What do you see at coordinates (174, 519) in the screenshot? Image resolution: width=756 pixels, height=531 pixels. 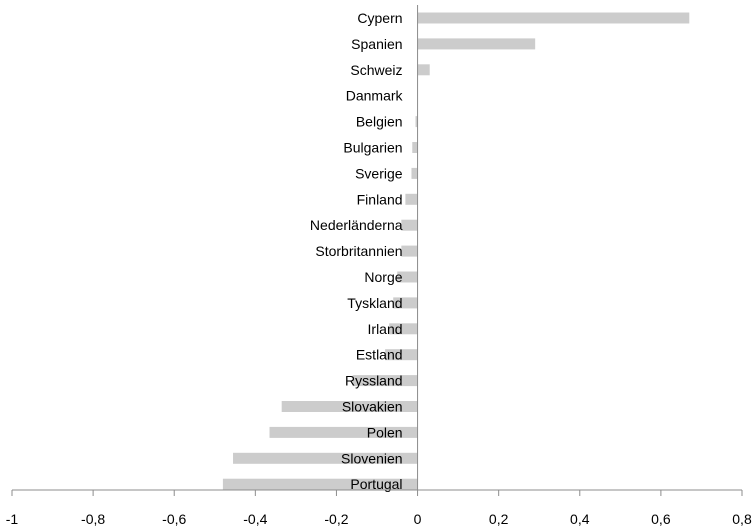 I see `x-tick-label: -0,6` at bounding box center [174, 519].